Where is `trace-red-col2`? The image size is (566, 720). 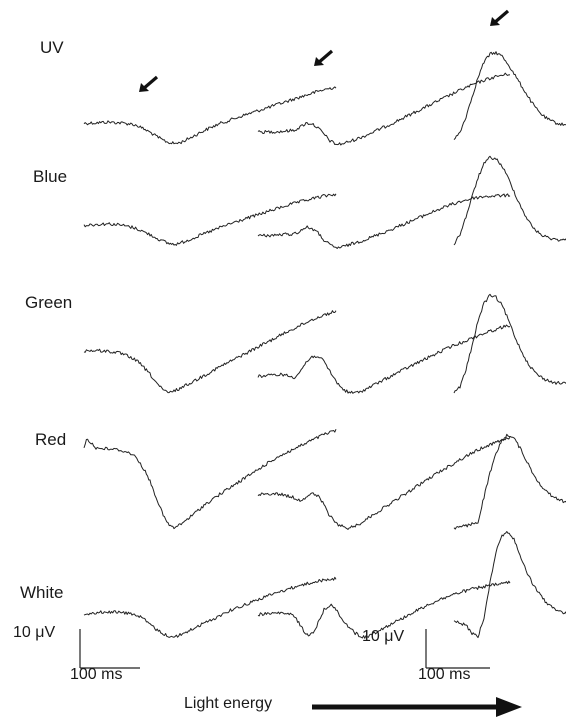
trace-red-col2 is located at coordinates (384, 483).